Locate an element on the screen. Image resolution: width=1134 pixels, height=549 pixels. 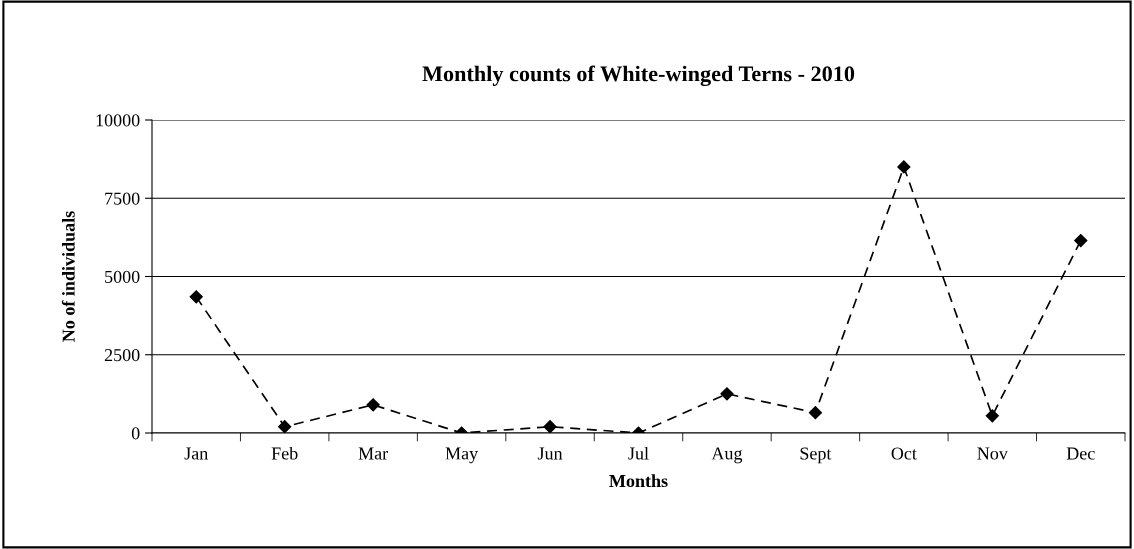
y-tick-label: 7500 is located at coordinates (122, 198).